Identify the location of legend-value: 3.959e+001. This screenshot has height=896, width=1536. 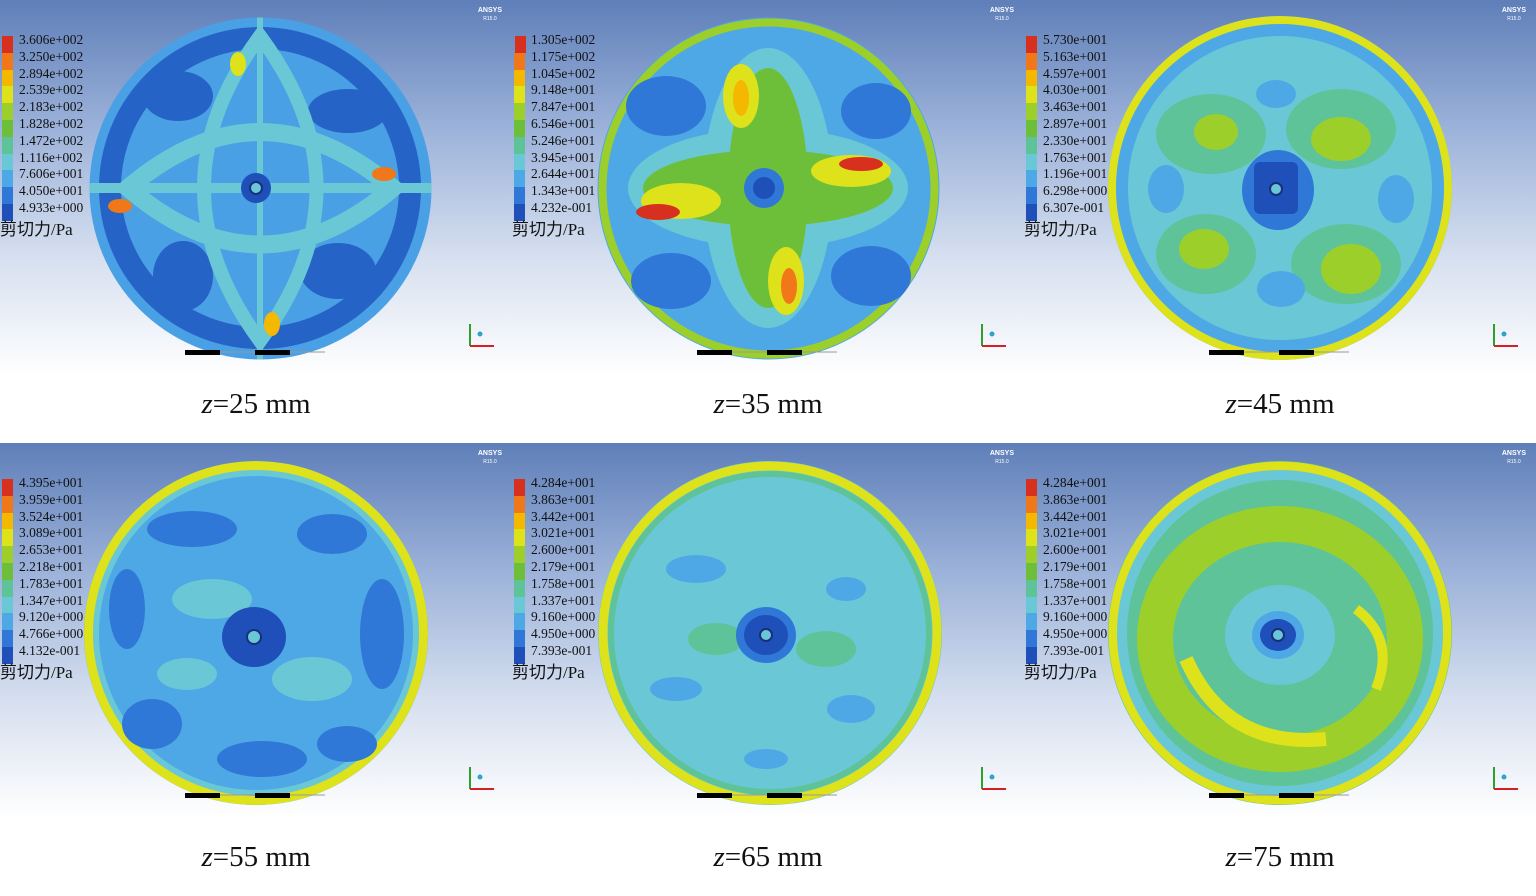
(51, 499).